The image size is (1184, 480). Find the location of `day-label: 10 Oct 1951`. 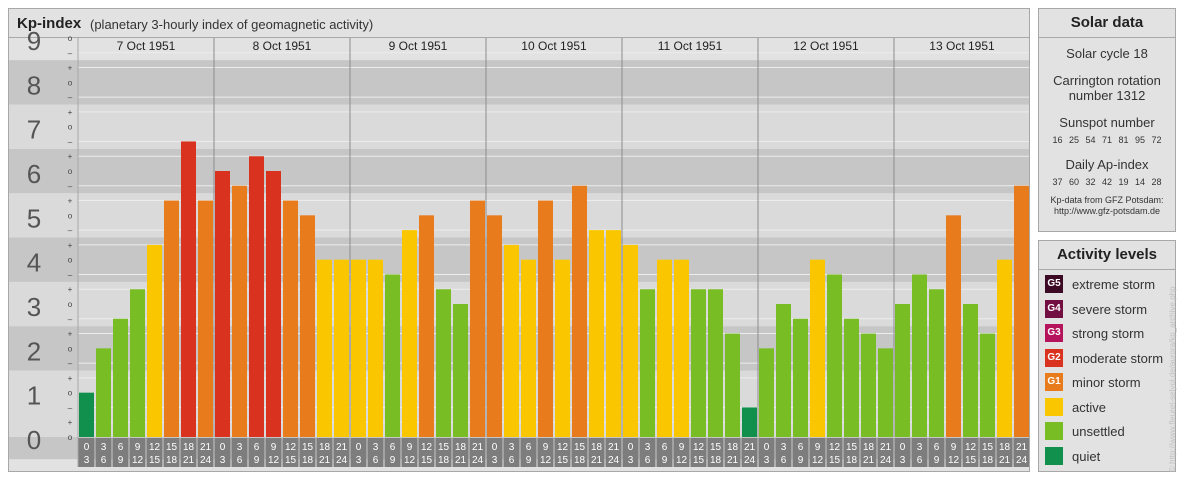

day-label: 10 Oct 1951 is located at coordinates (554, 46).